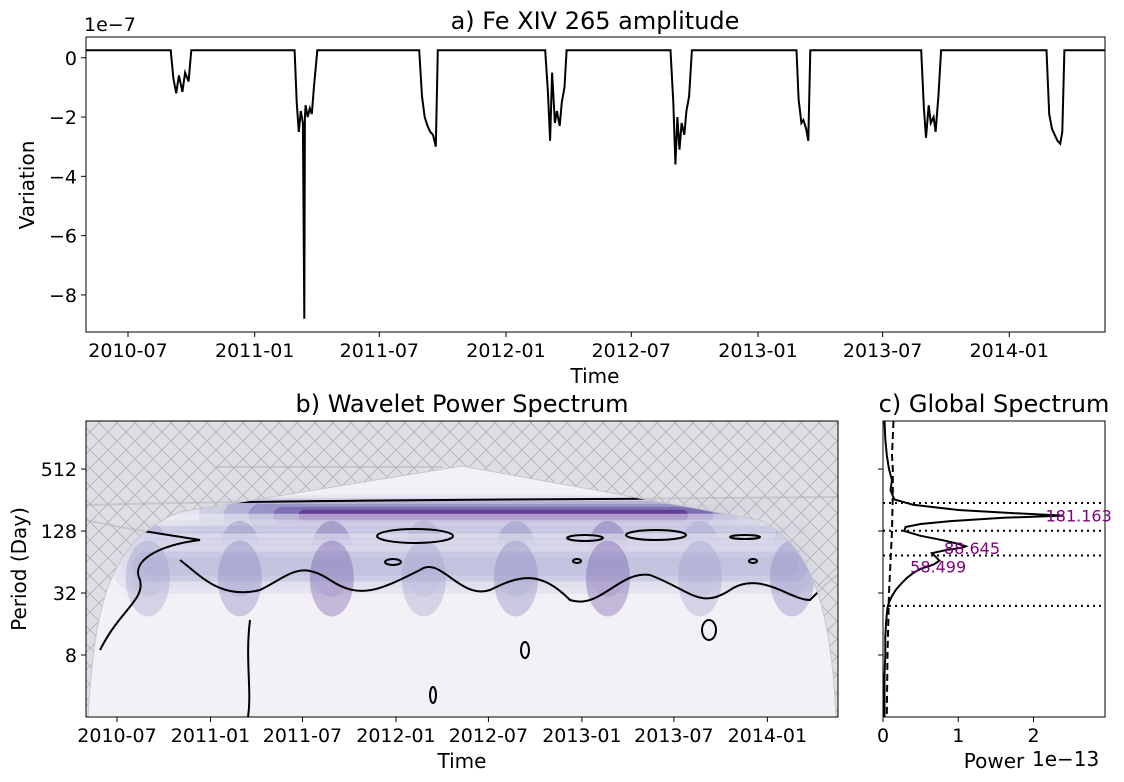 Image resolution: width=1124 pixels, height=782 pixels. I want to click on panel-b-y-ticks: 512 128 32 8, so click(63, 563).